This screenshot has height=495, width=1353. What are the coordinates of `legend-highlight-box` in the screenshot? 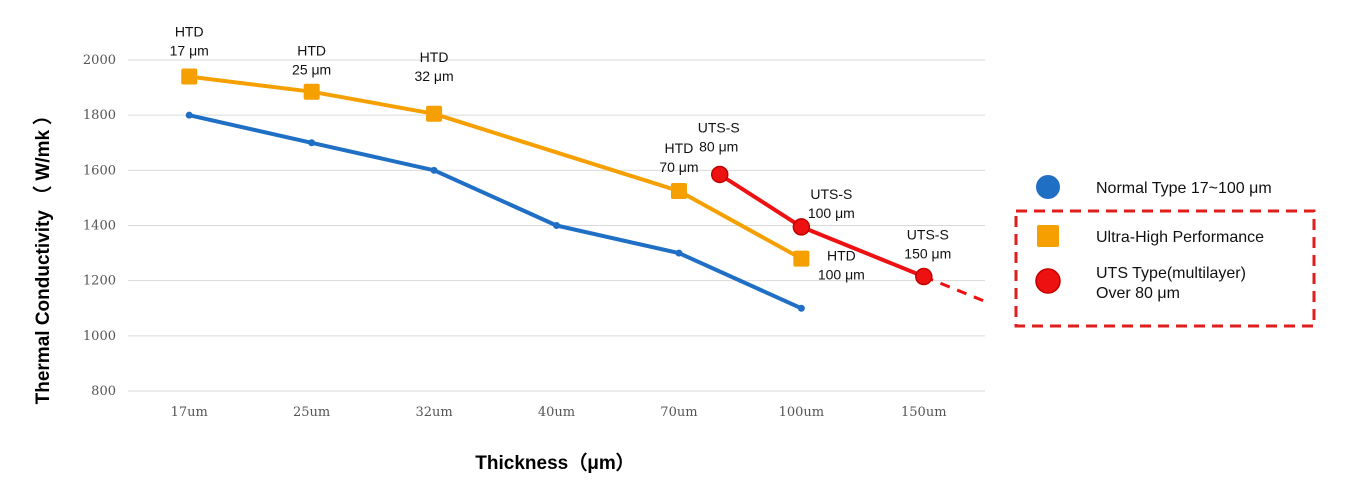 It's located at (1165, 268).